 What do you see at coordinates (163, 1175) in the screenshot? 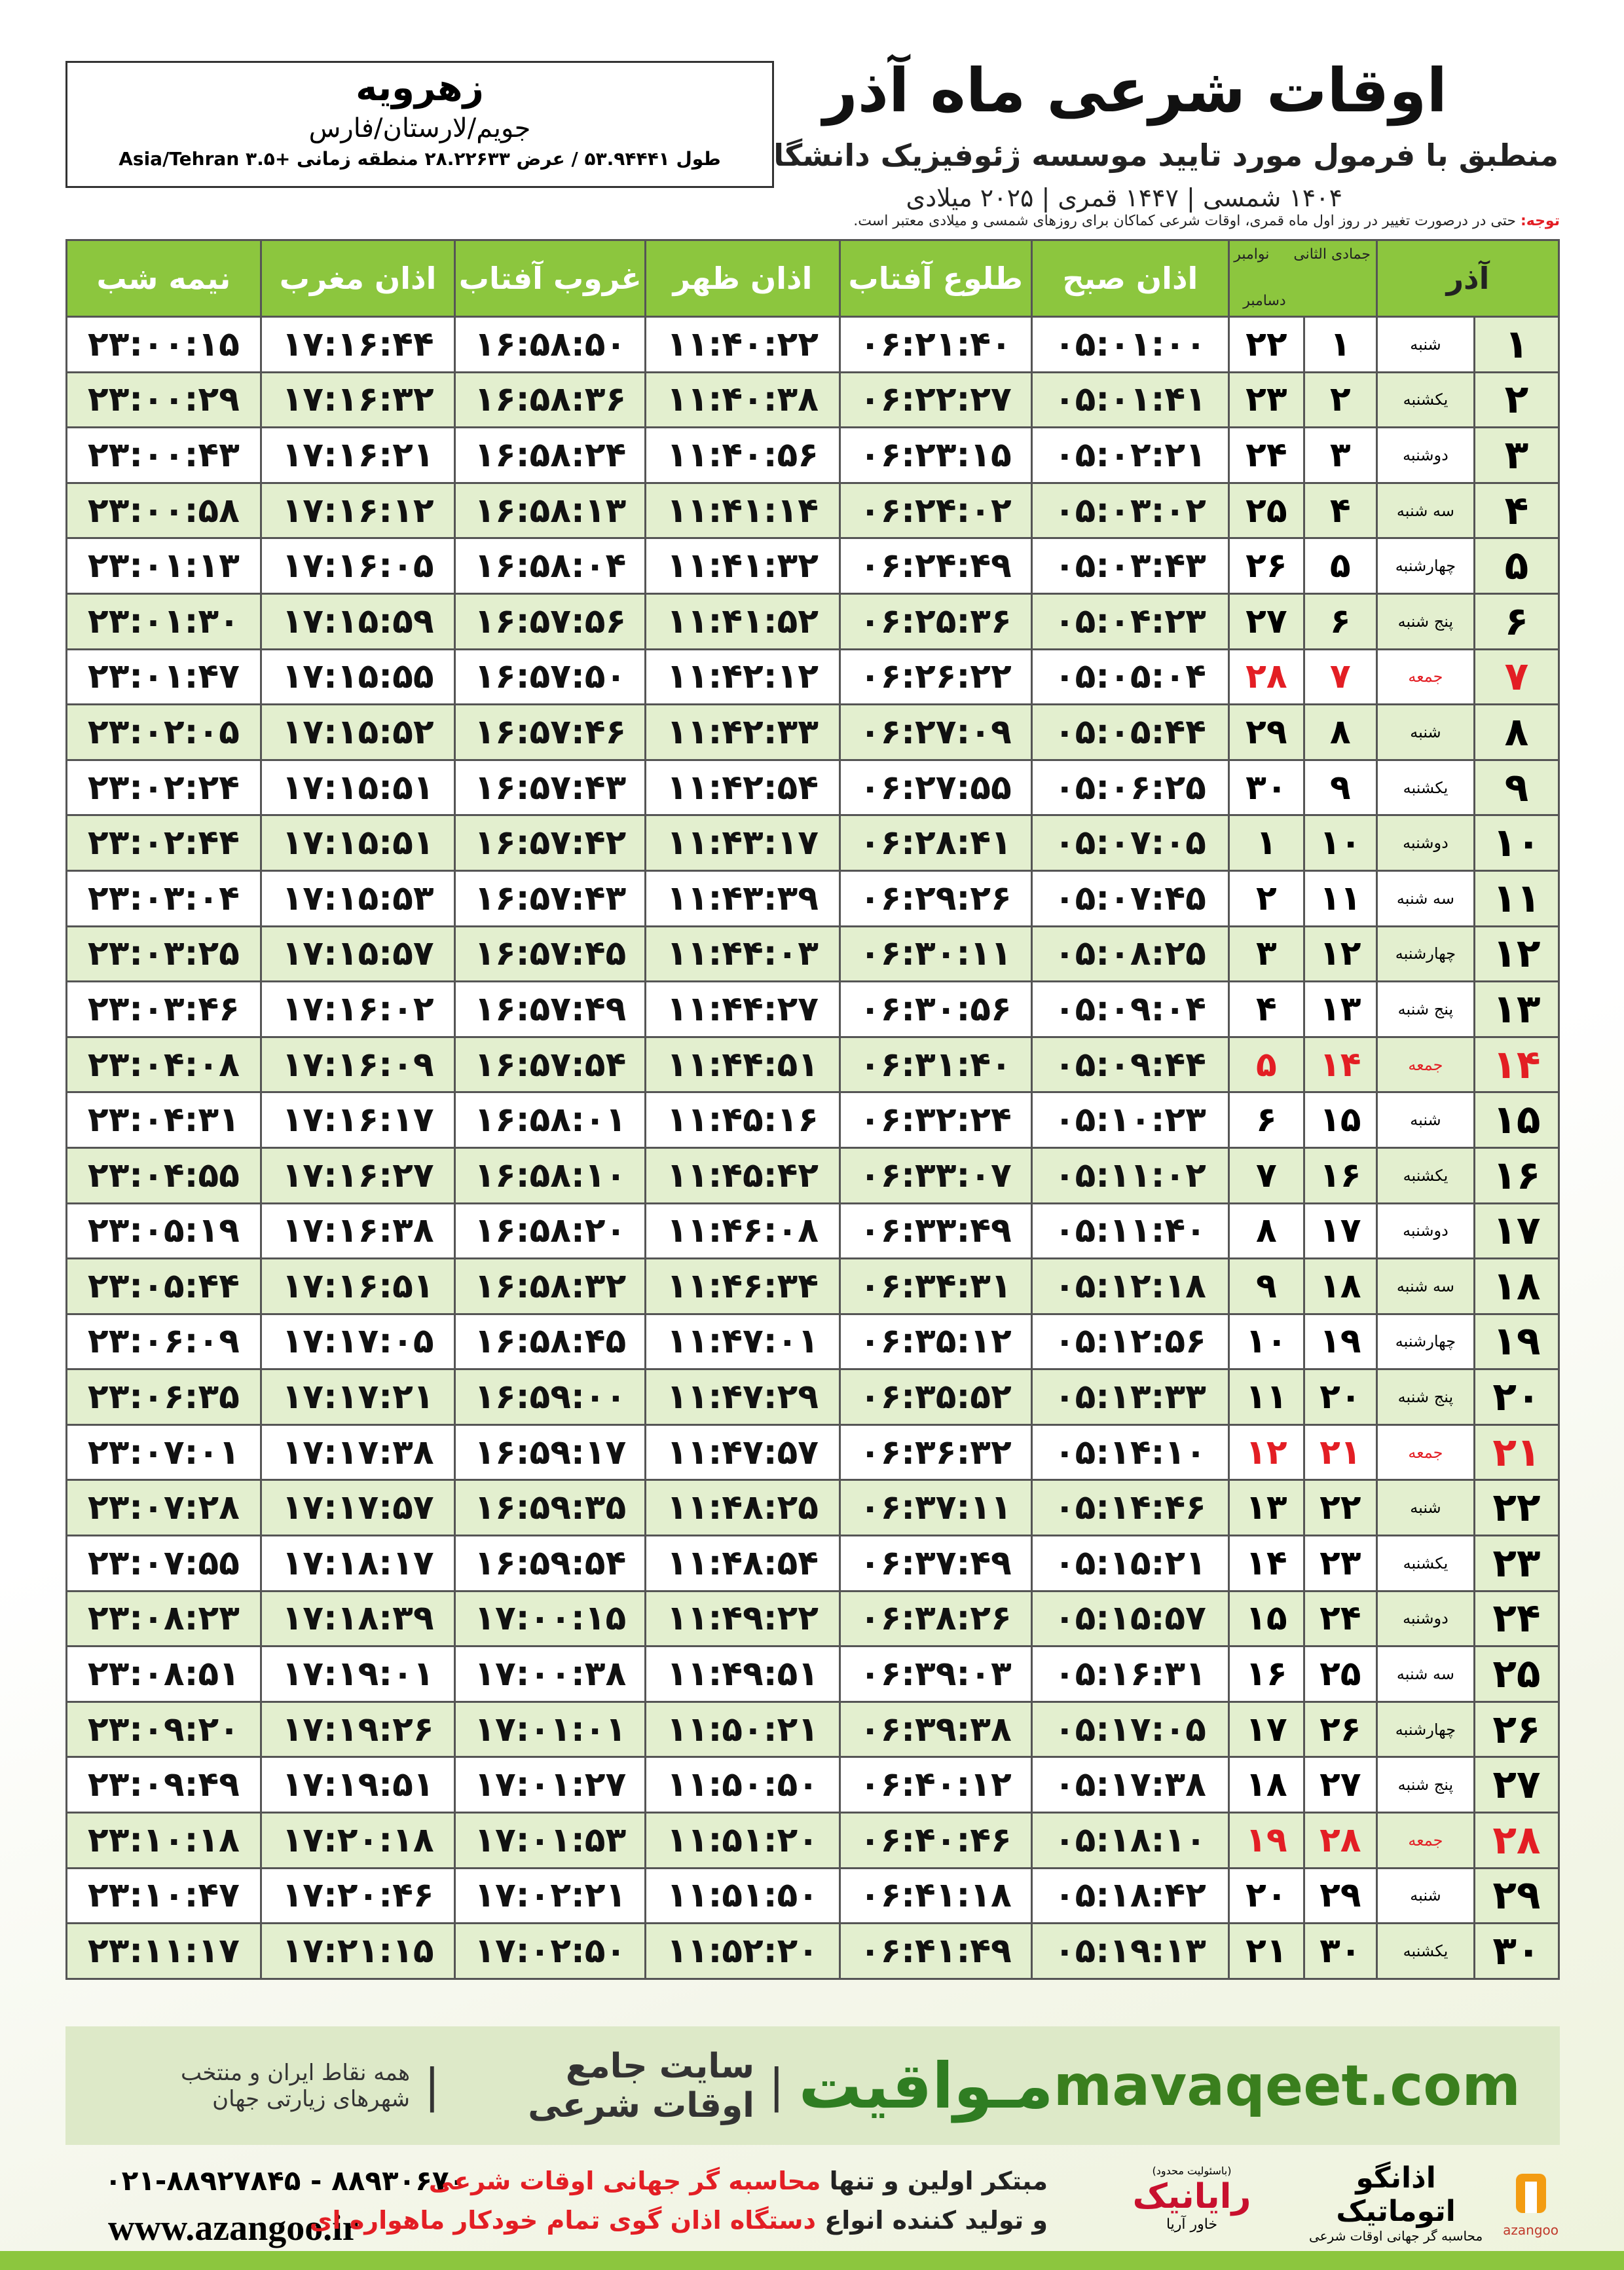
I see `time-cell: ۲۳:۰۴:۵۵` at bounding box center [163, 1175].